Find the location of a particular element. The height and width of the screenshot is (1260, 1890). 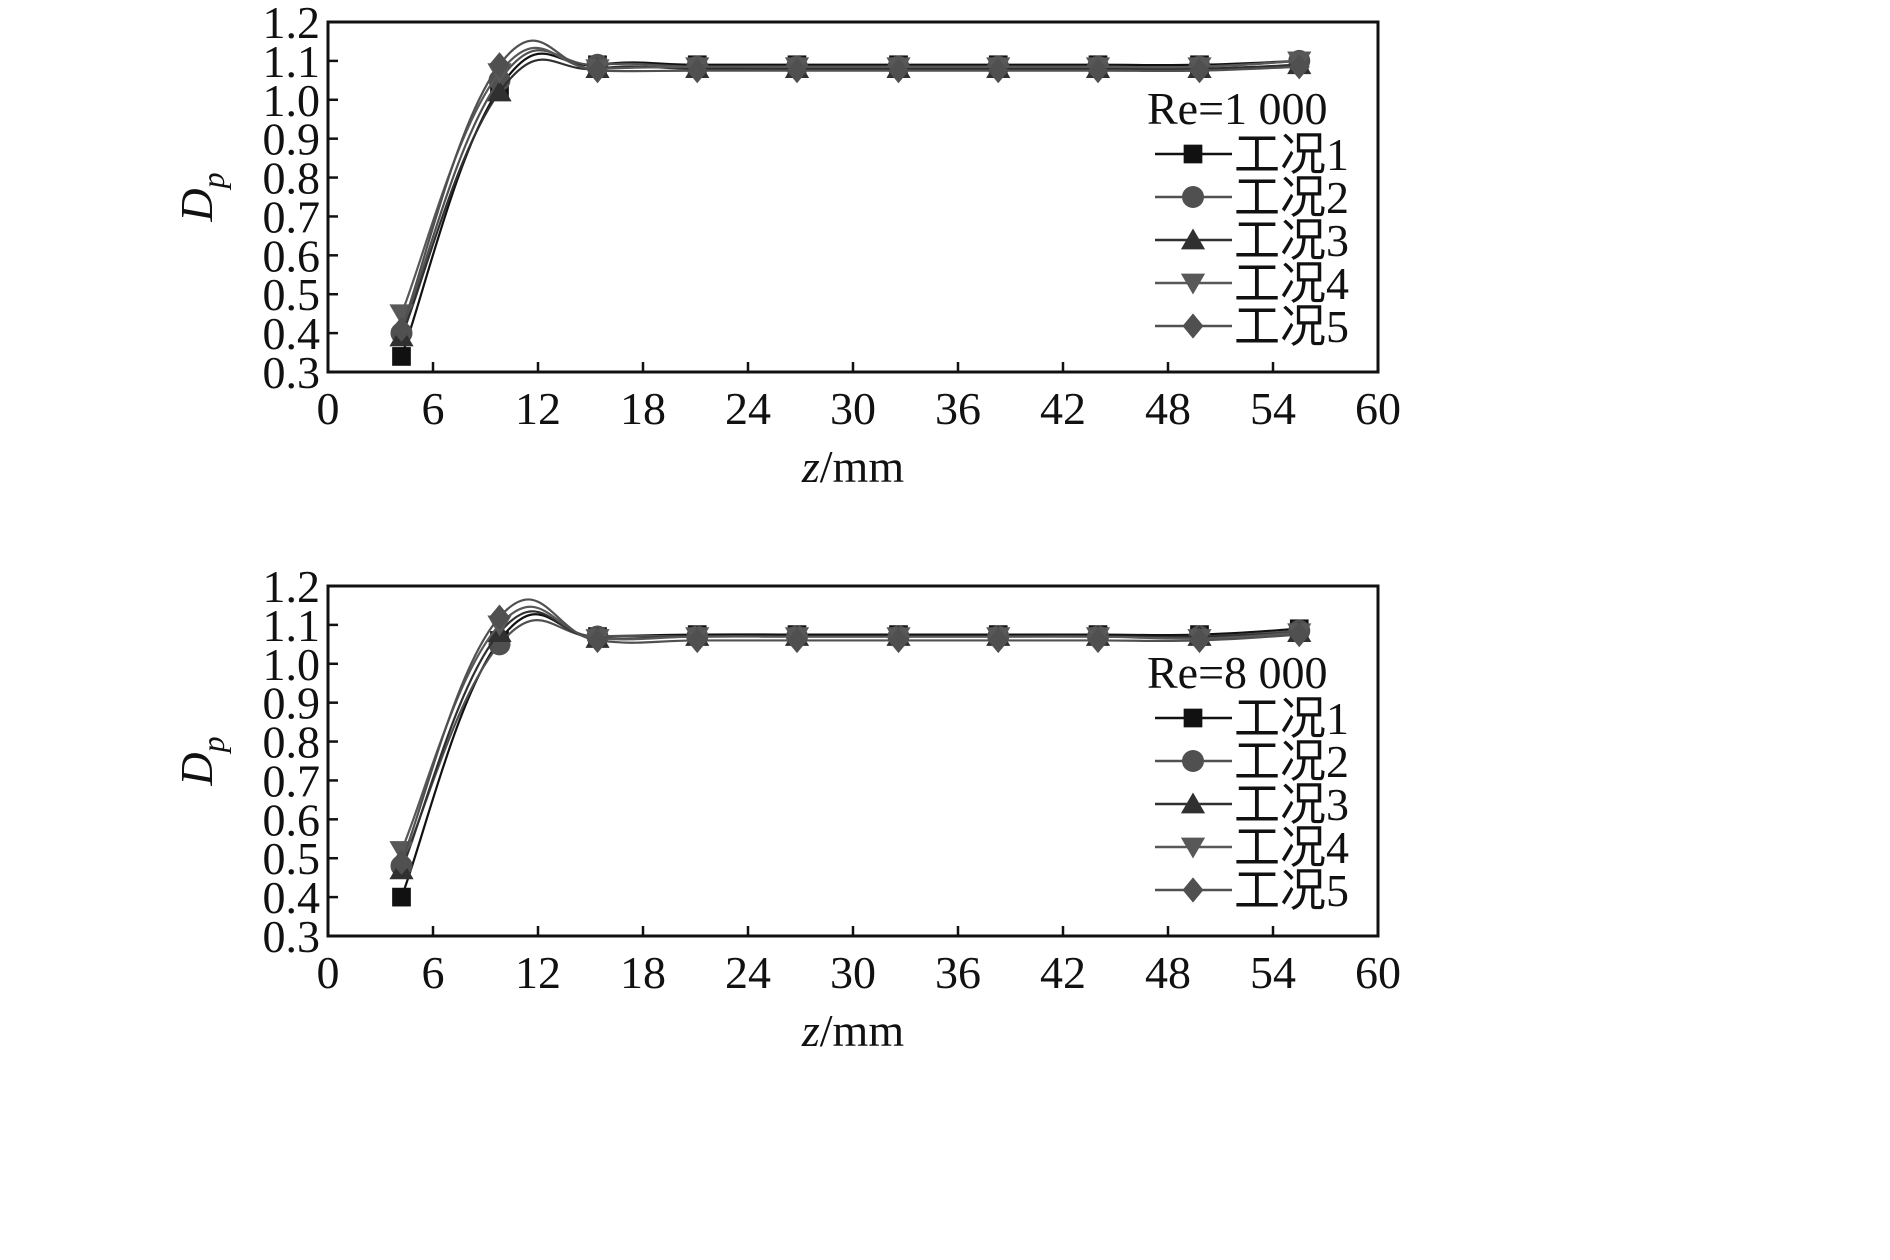

x-tick-label: 18 is located at coordinates (643, 408).